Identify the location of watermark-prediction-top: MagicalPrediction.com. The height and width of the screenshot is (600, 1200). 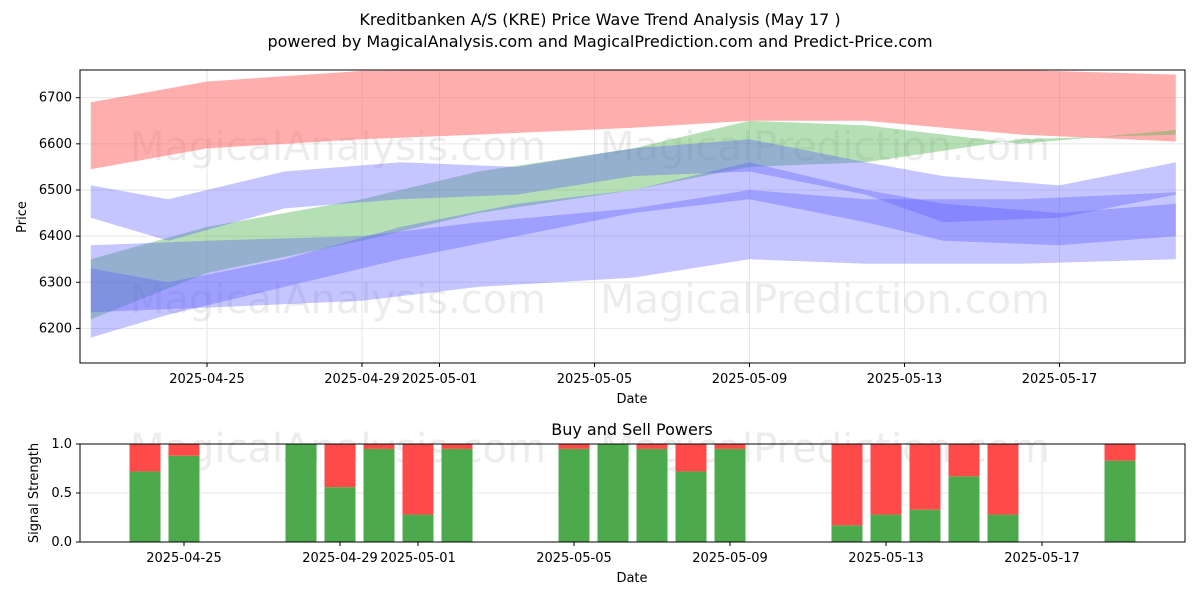
(825, 147).